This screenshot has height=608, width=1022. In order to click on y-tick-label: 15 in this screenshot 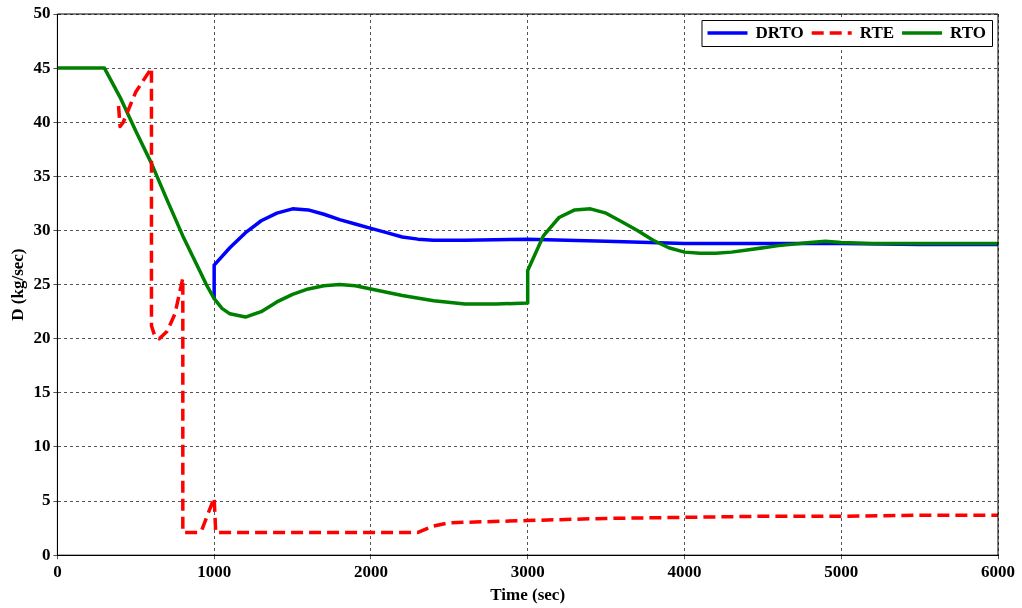, I will do `click(42, 392)`.